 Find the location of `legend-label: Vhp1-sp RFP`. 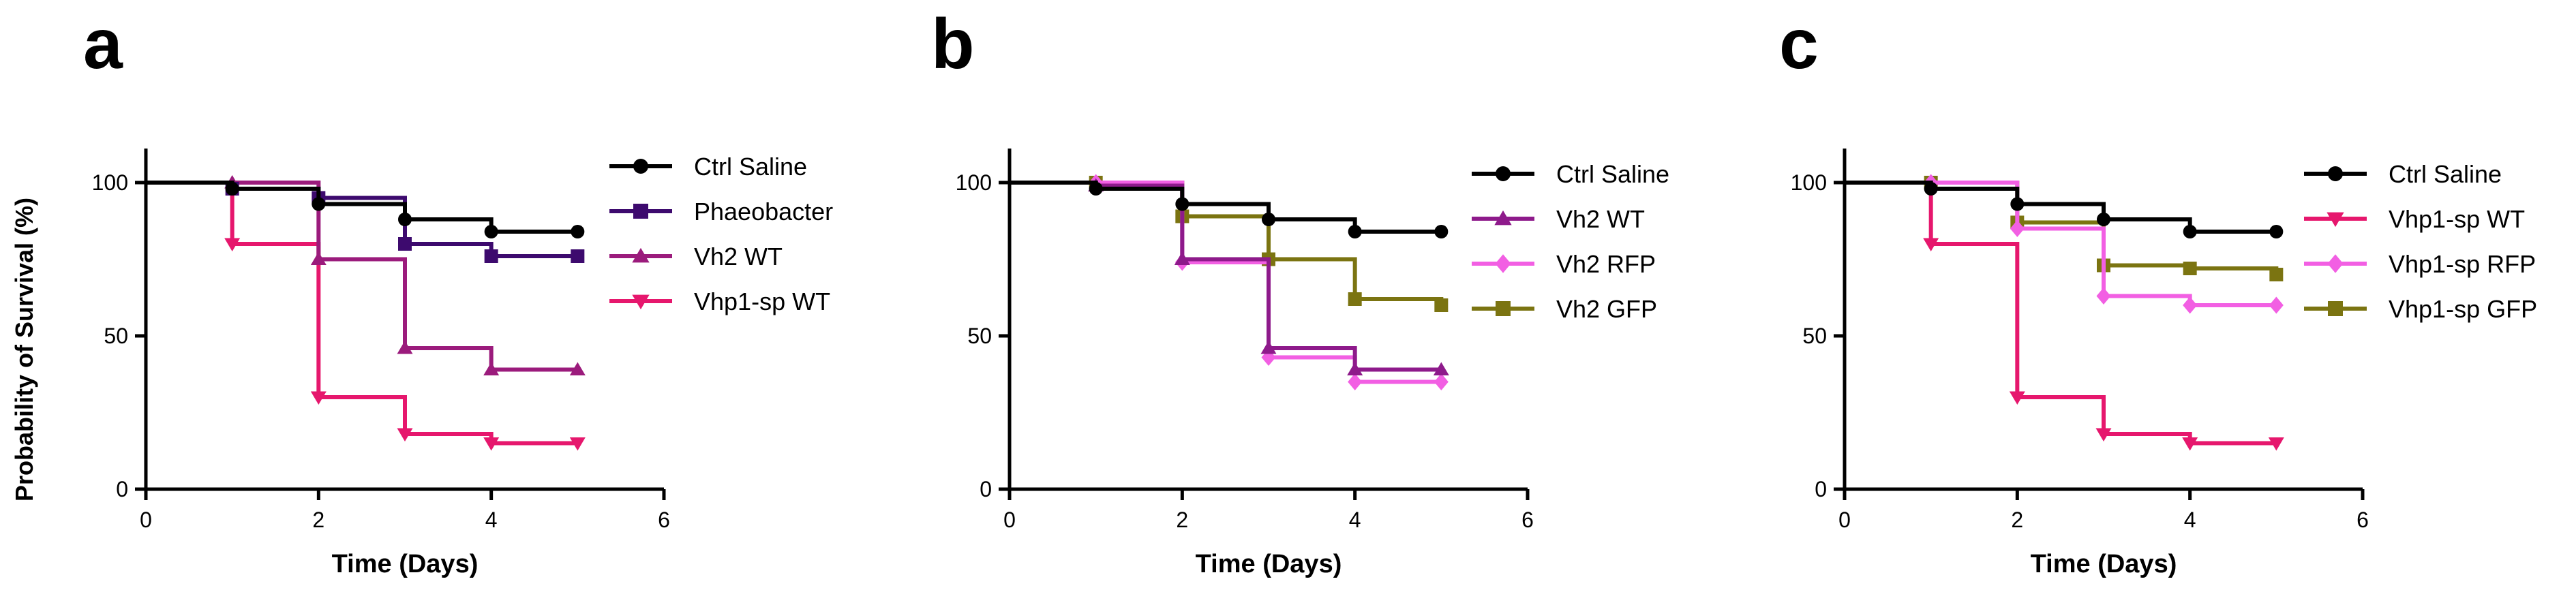

legend-label: Vhp1-sp RFP is located at coordinates (2463, 264).